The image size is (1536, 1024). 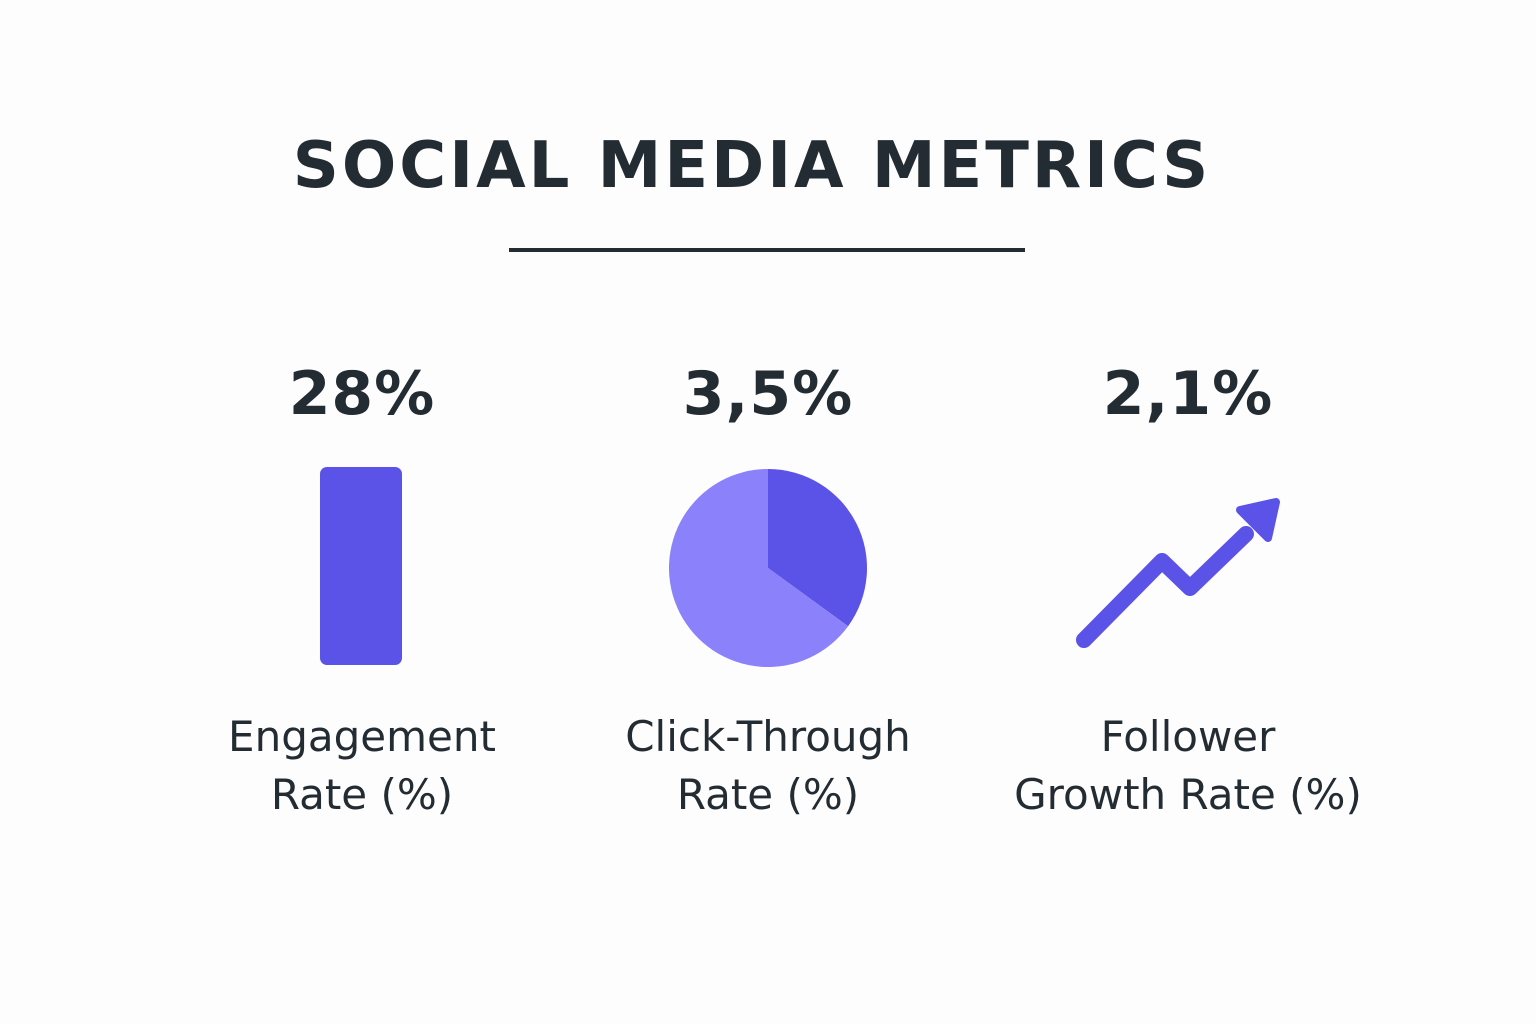 I want to click on engagement-bar, so click(x=361, y=566).